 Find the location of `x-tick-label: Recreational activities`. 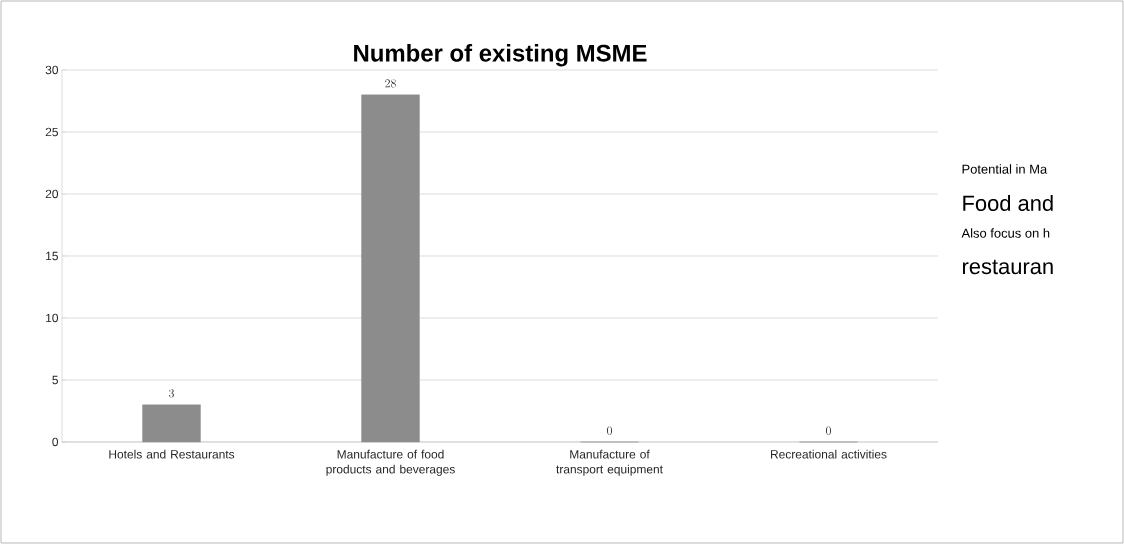

x-tick-label: Recreational activities is located at coordinates (829, 454).